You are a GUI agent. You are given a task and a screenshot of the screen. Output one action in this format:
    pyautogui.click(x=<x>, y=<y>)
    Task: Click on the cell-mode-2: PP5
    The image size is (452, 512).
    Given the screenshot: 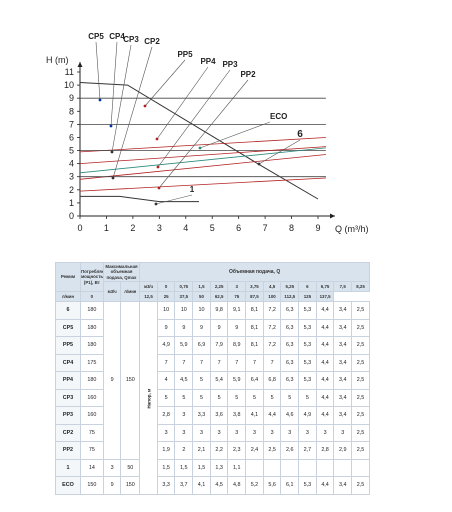 What is the action you would take?
    pyautogui.click(x=68, y=345)
    